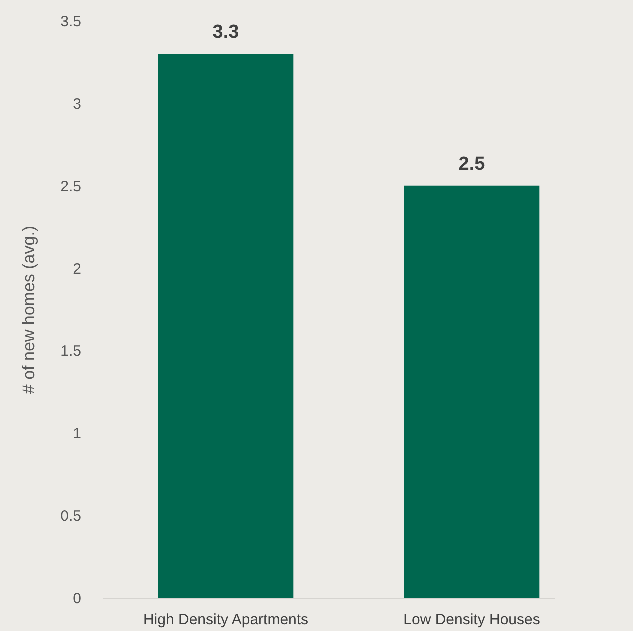 This screenshot has height=631, width=633. What do you see at coordinates (71, 187) in the screenshot?
I see `y-tick-label: 2.5` at bounding box center [71, 187].